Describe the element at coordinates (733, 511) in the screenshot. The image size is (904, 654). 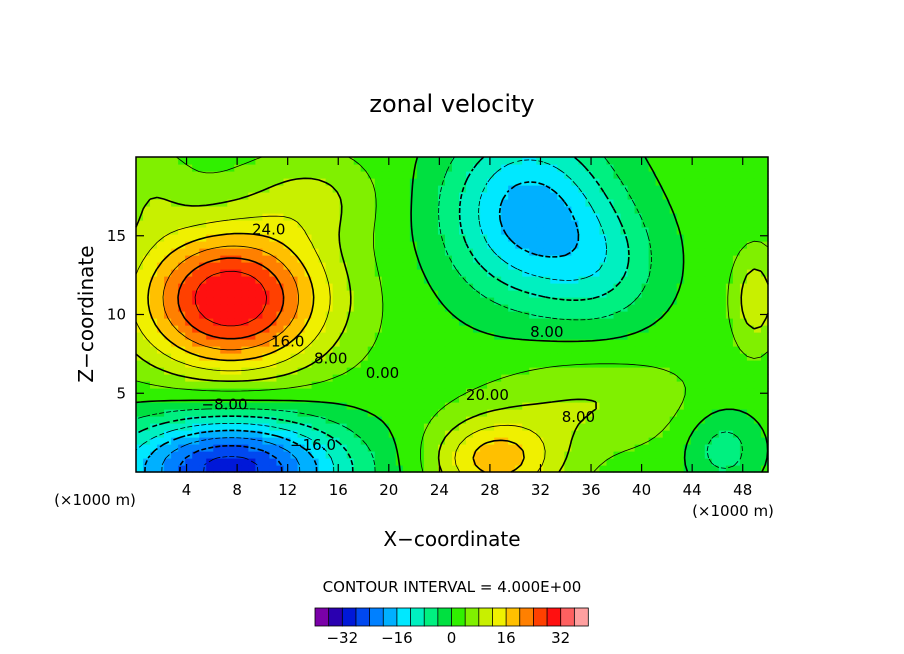
I see `x-axis-unit-right: (×1000 m)` at that location.